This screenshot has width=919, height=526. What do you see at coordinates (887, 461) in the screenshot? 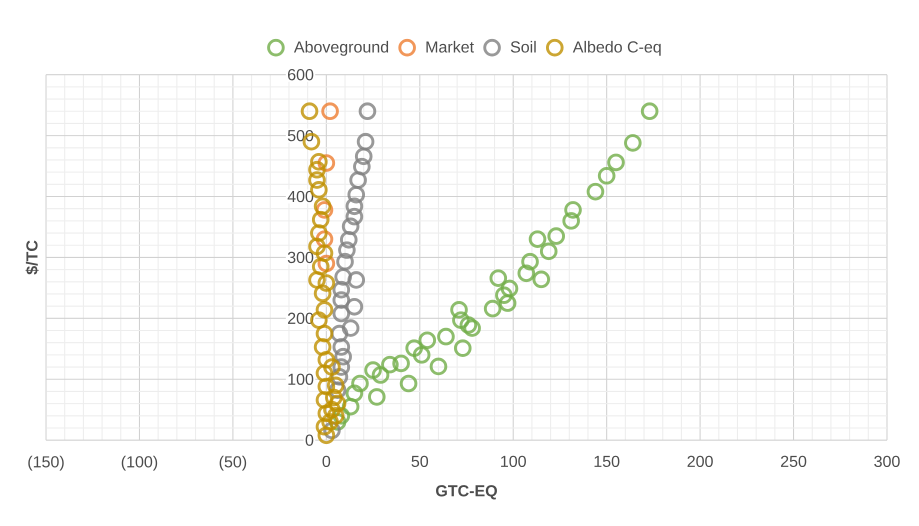
I see `x-tick-label: 300` at bounding box center [887, 461].